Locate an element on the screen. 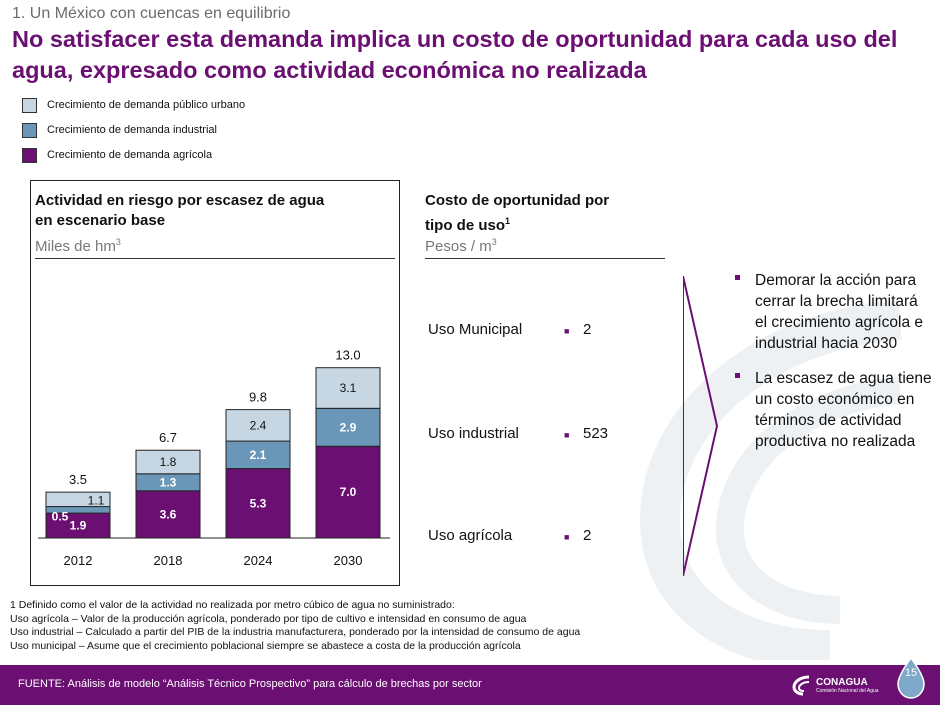  legend-swatch-agricola is located at coordinates (29, 155).